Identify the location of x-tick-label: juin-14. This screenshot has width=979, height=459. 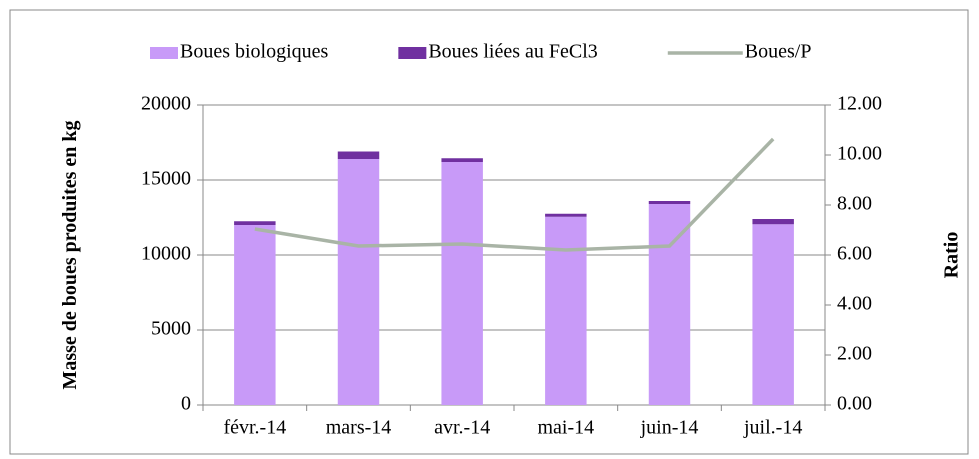
(669, 428).